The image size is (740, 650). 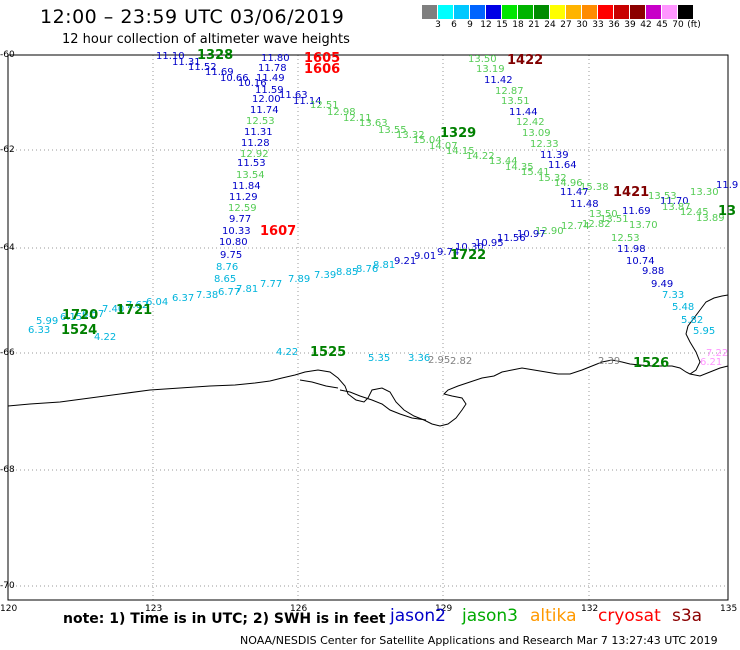 What do you see at coordinates (79, 330) in the screenshot?
I see `pass-id-label: 1524` at bounding box center [79, 330].